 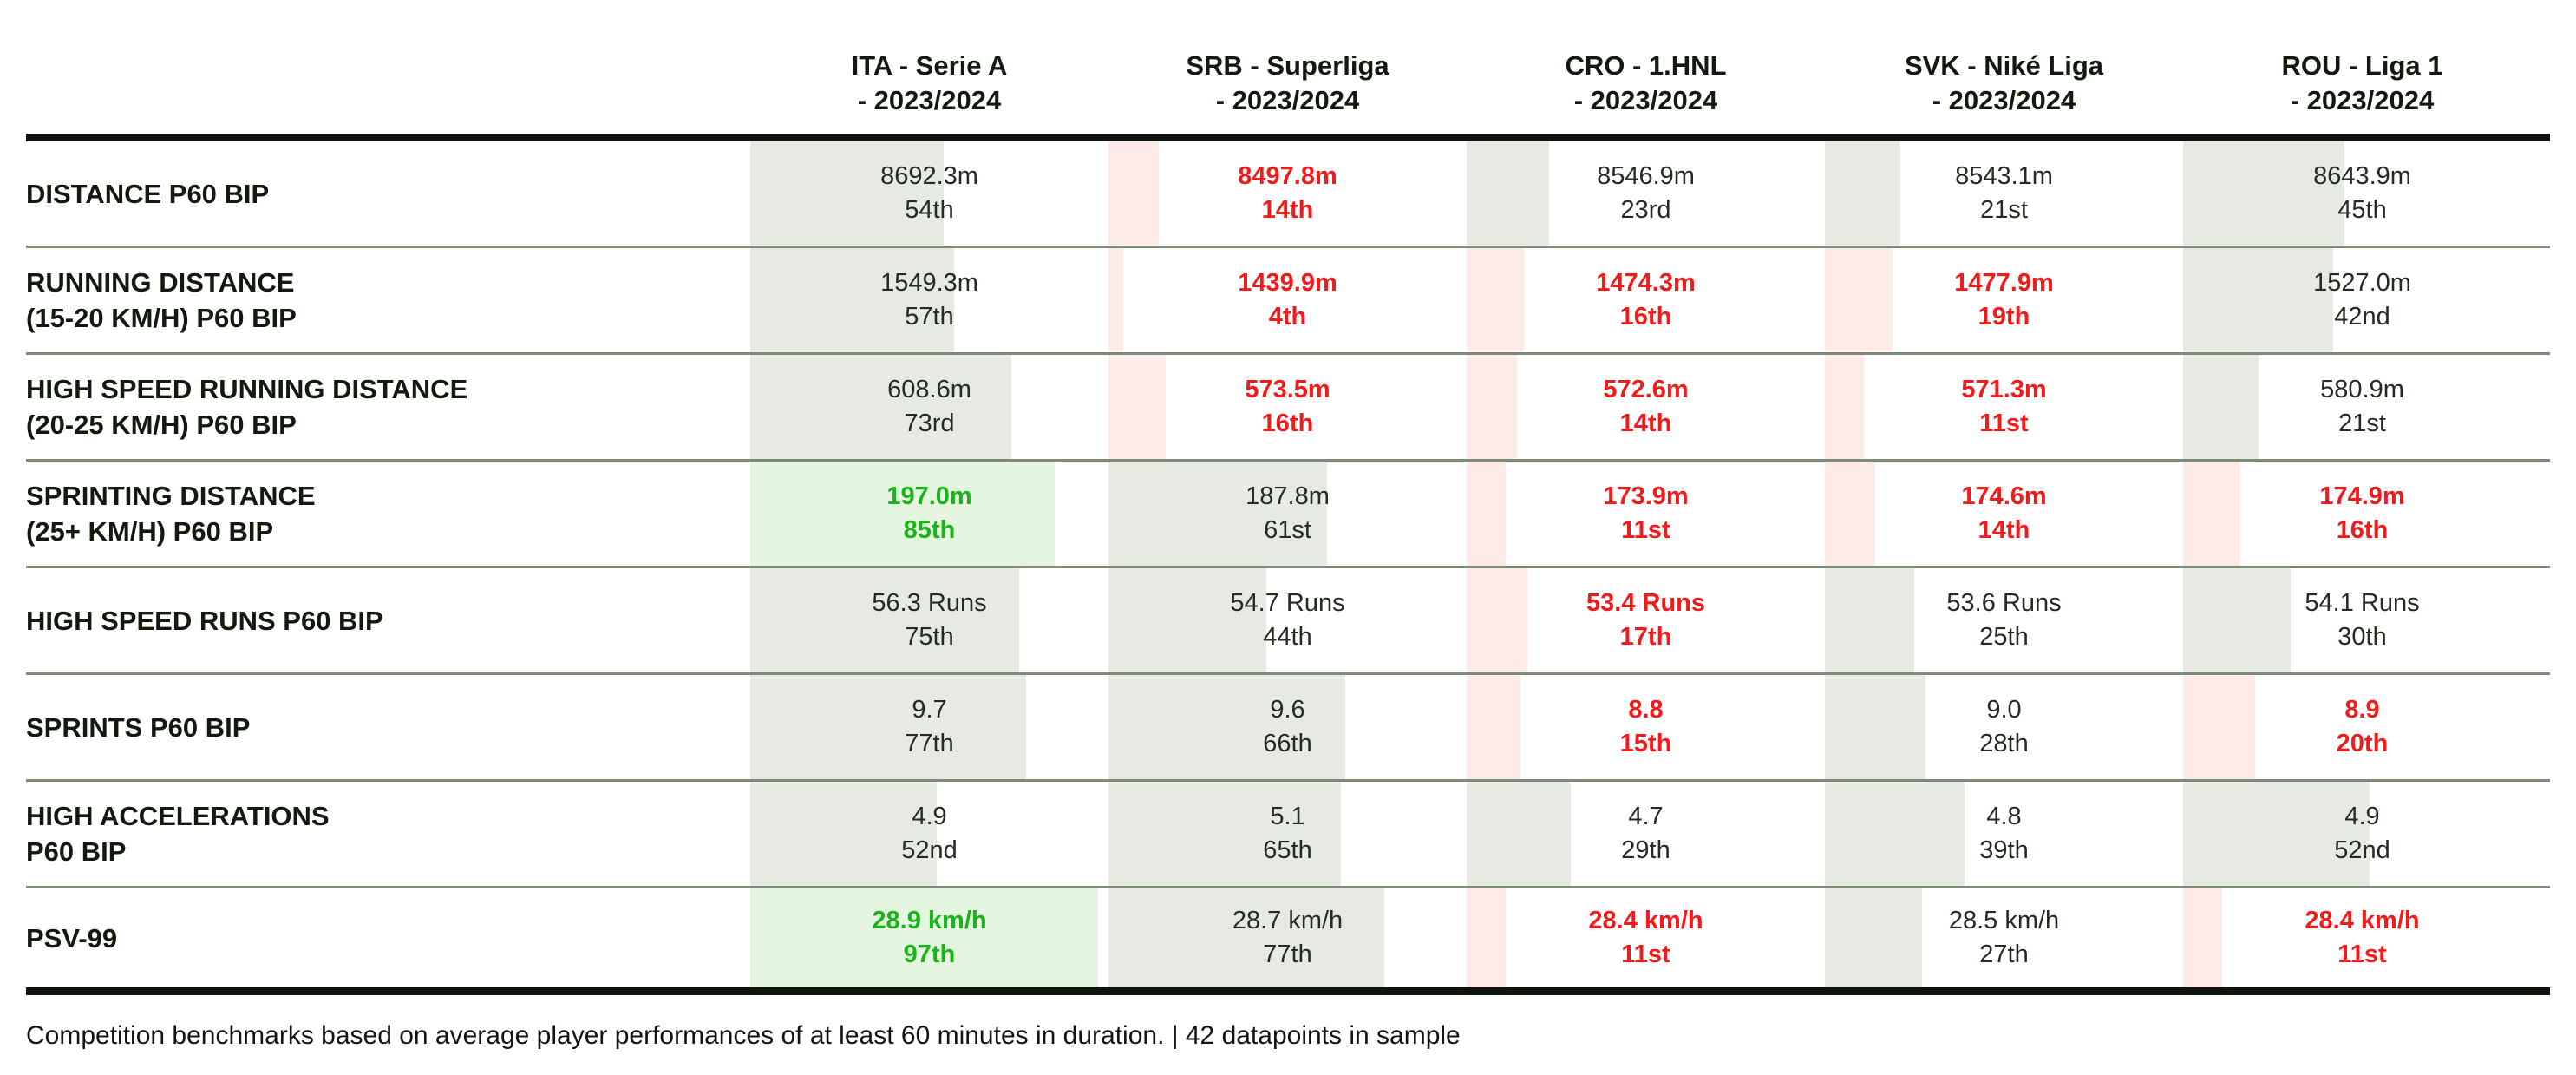 What do you see at coordinates (1288, 513) in the screenshot?
I see `cell-text: 187.8m 61st` at bounding box center [1288, 513].